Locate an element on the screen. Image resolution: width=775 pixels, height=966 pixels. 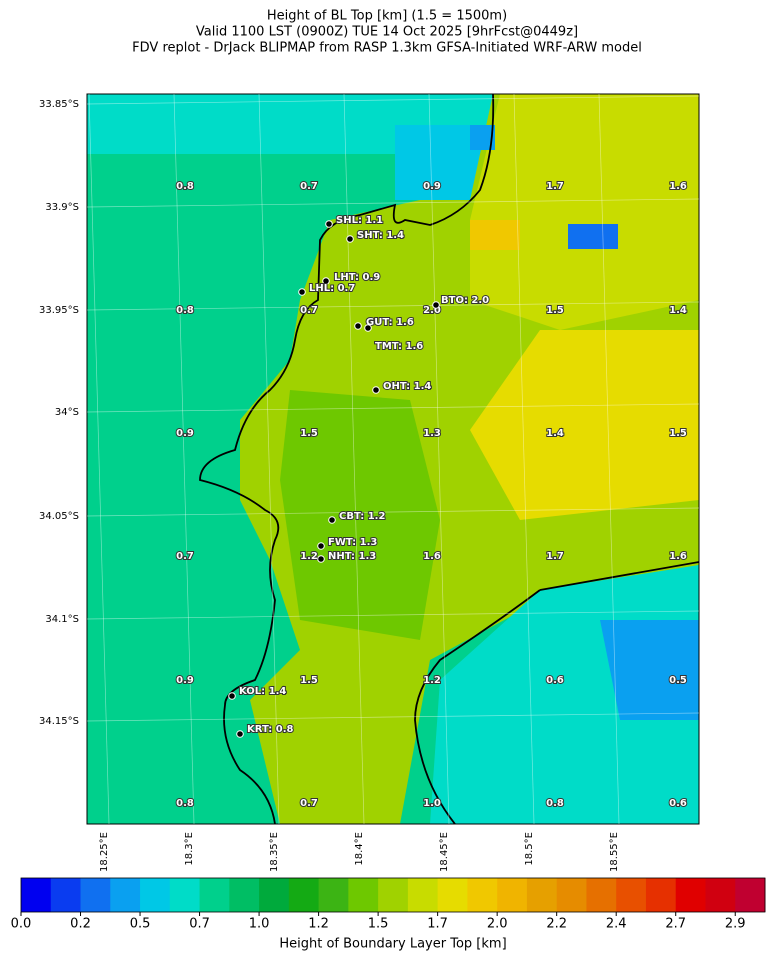
lon-label: 18.5°E is located at coordinates (529, 849).